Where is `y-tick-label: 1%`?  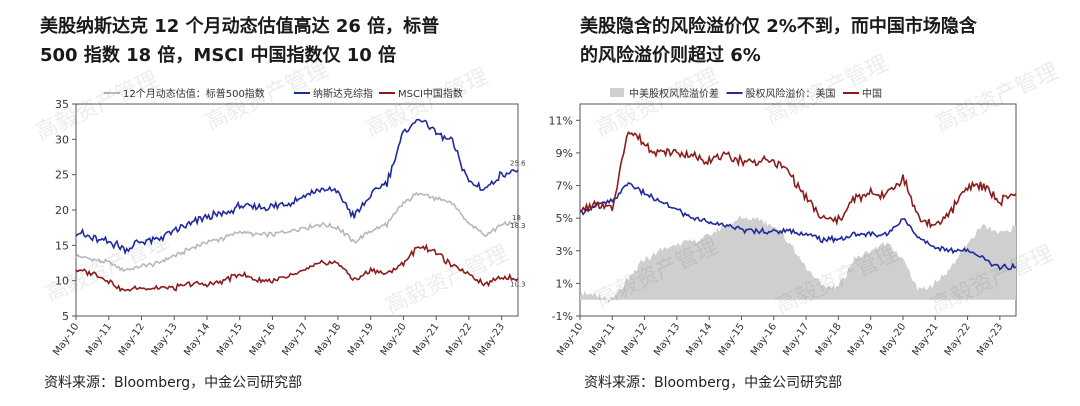
y-tick-label: 1% is located at coordinates (564, 283).